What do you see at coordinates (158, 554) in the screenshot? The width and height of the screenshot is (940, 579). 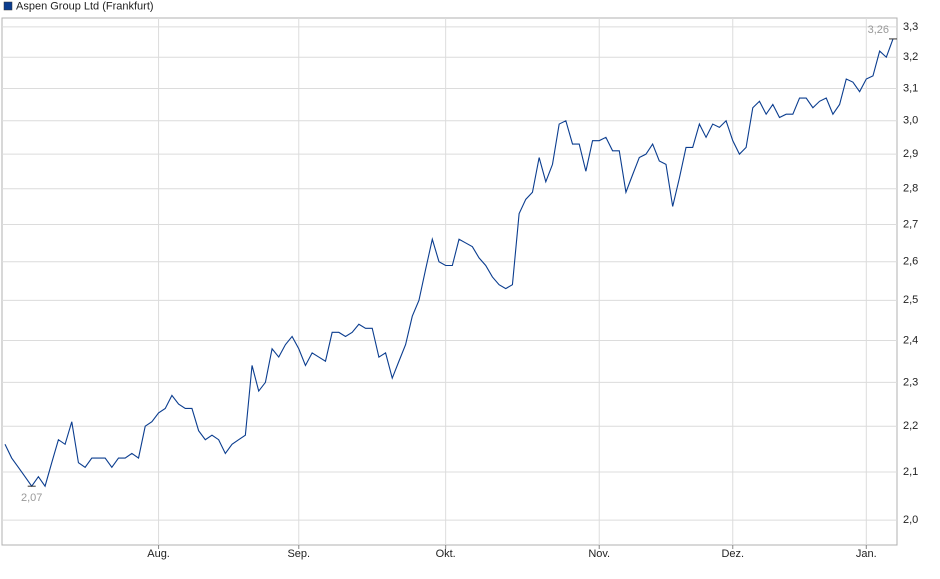 I see `x-tick-label: Aug.` at bounding box center [158, 554].